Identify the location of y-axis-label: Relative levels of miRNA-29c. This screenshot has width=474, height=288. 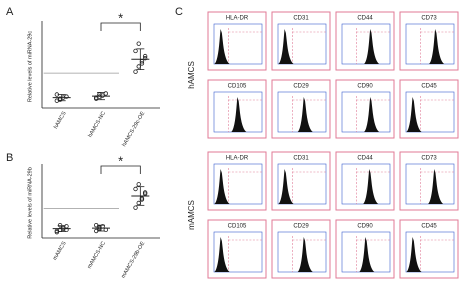
(30, 66).